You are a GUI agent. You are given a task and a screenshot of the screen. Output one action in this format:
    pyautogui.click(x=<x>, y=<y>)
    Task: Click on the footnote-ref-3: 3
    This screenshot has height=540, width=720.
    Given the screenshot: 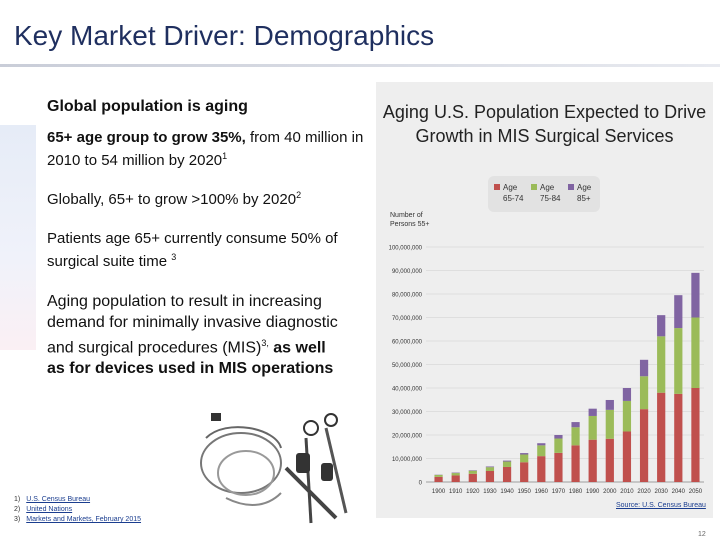 What is the action you would take?
    pyautogui.click(x=174, y=257)
    